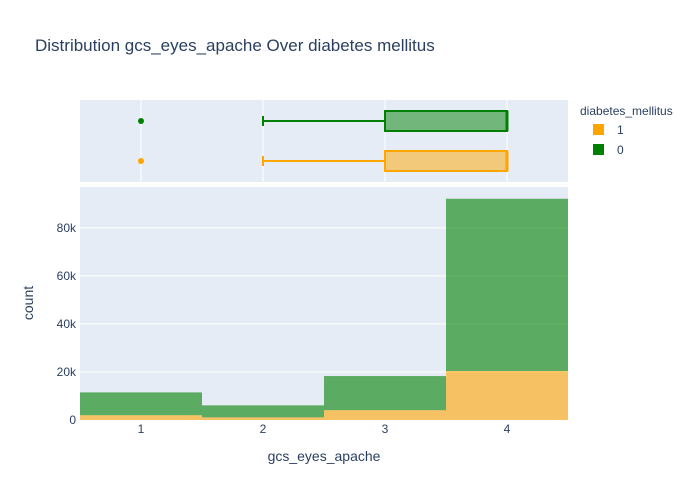 This screenshot has height=500, width=700. I want to click on y-axis-ticks: 0 20k 40k 60k 80k, so click(67, 324).